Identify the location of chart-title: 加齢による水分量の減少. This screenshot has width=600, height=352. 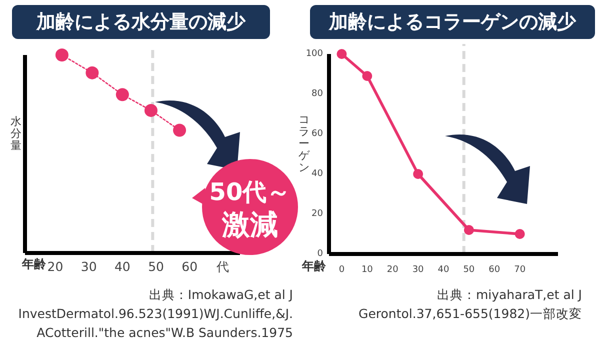
(141, 22).